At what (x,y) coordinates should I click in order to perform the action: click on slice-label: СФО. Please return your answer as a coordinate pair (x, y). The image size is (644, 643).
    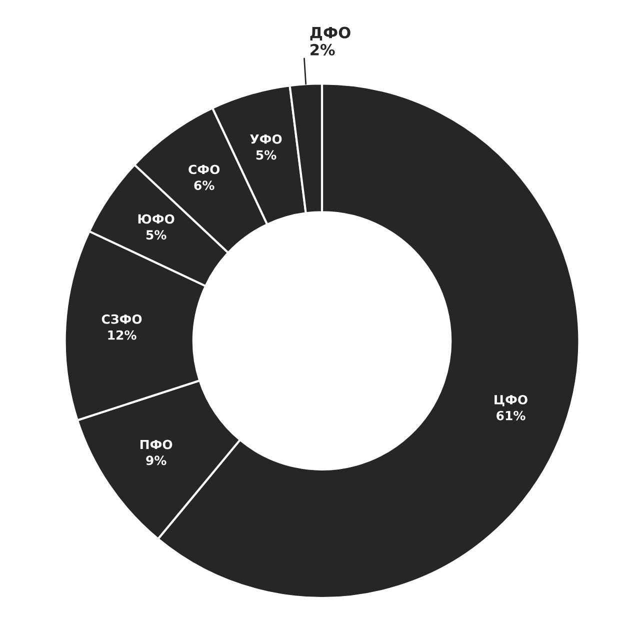
    Looking at the image, I should click on (204, 169).